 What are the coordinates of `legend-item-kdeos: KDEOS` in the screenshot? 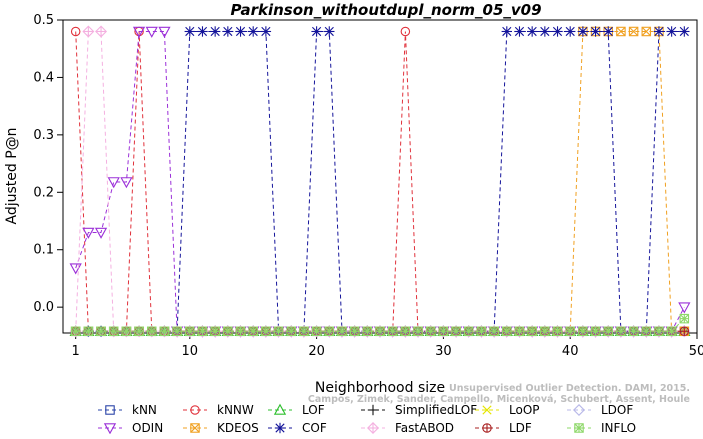 It's located at (221, 428).